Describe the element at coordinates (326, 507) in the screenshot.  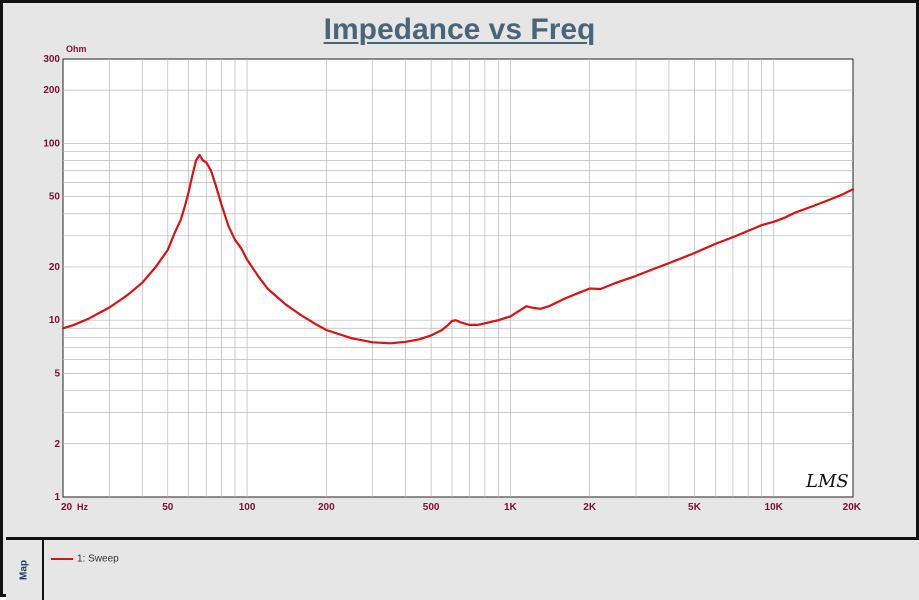
I see `x-tick-label: 200` at that location.